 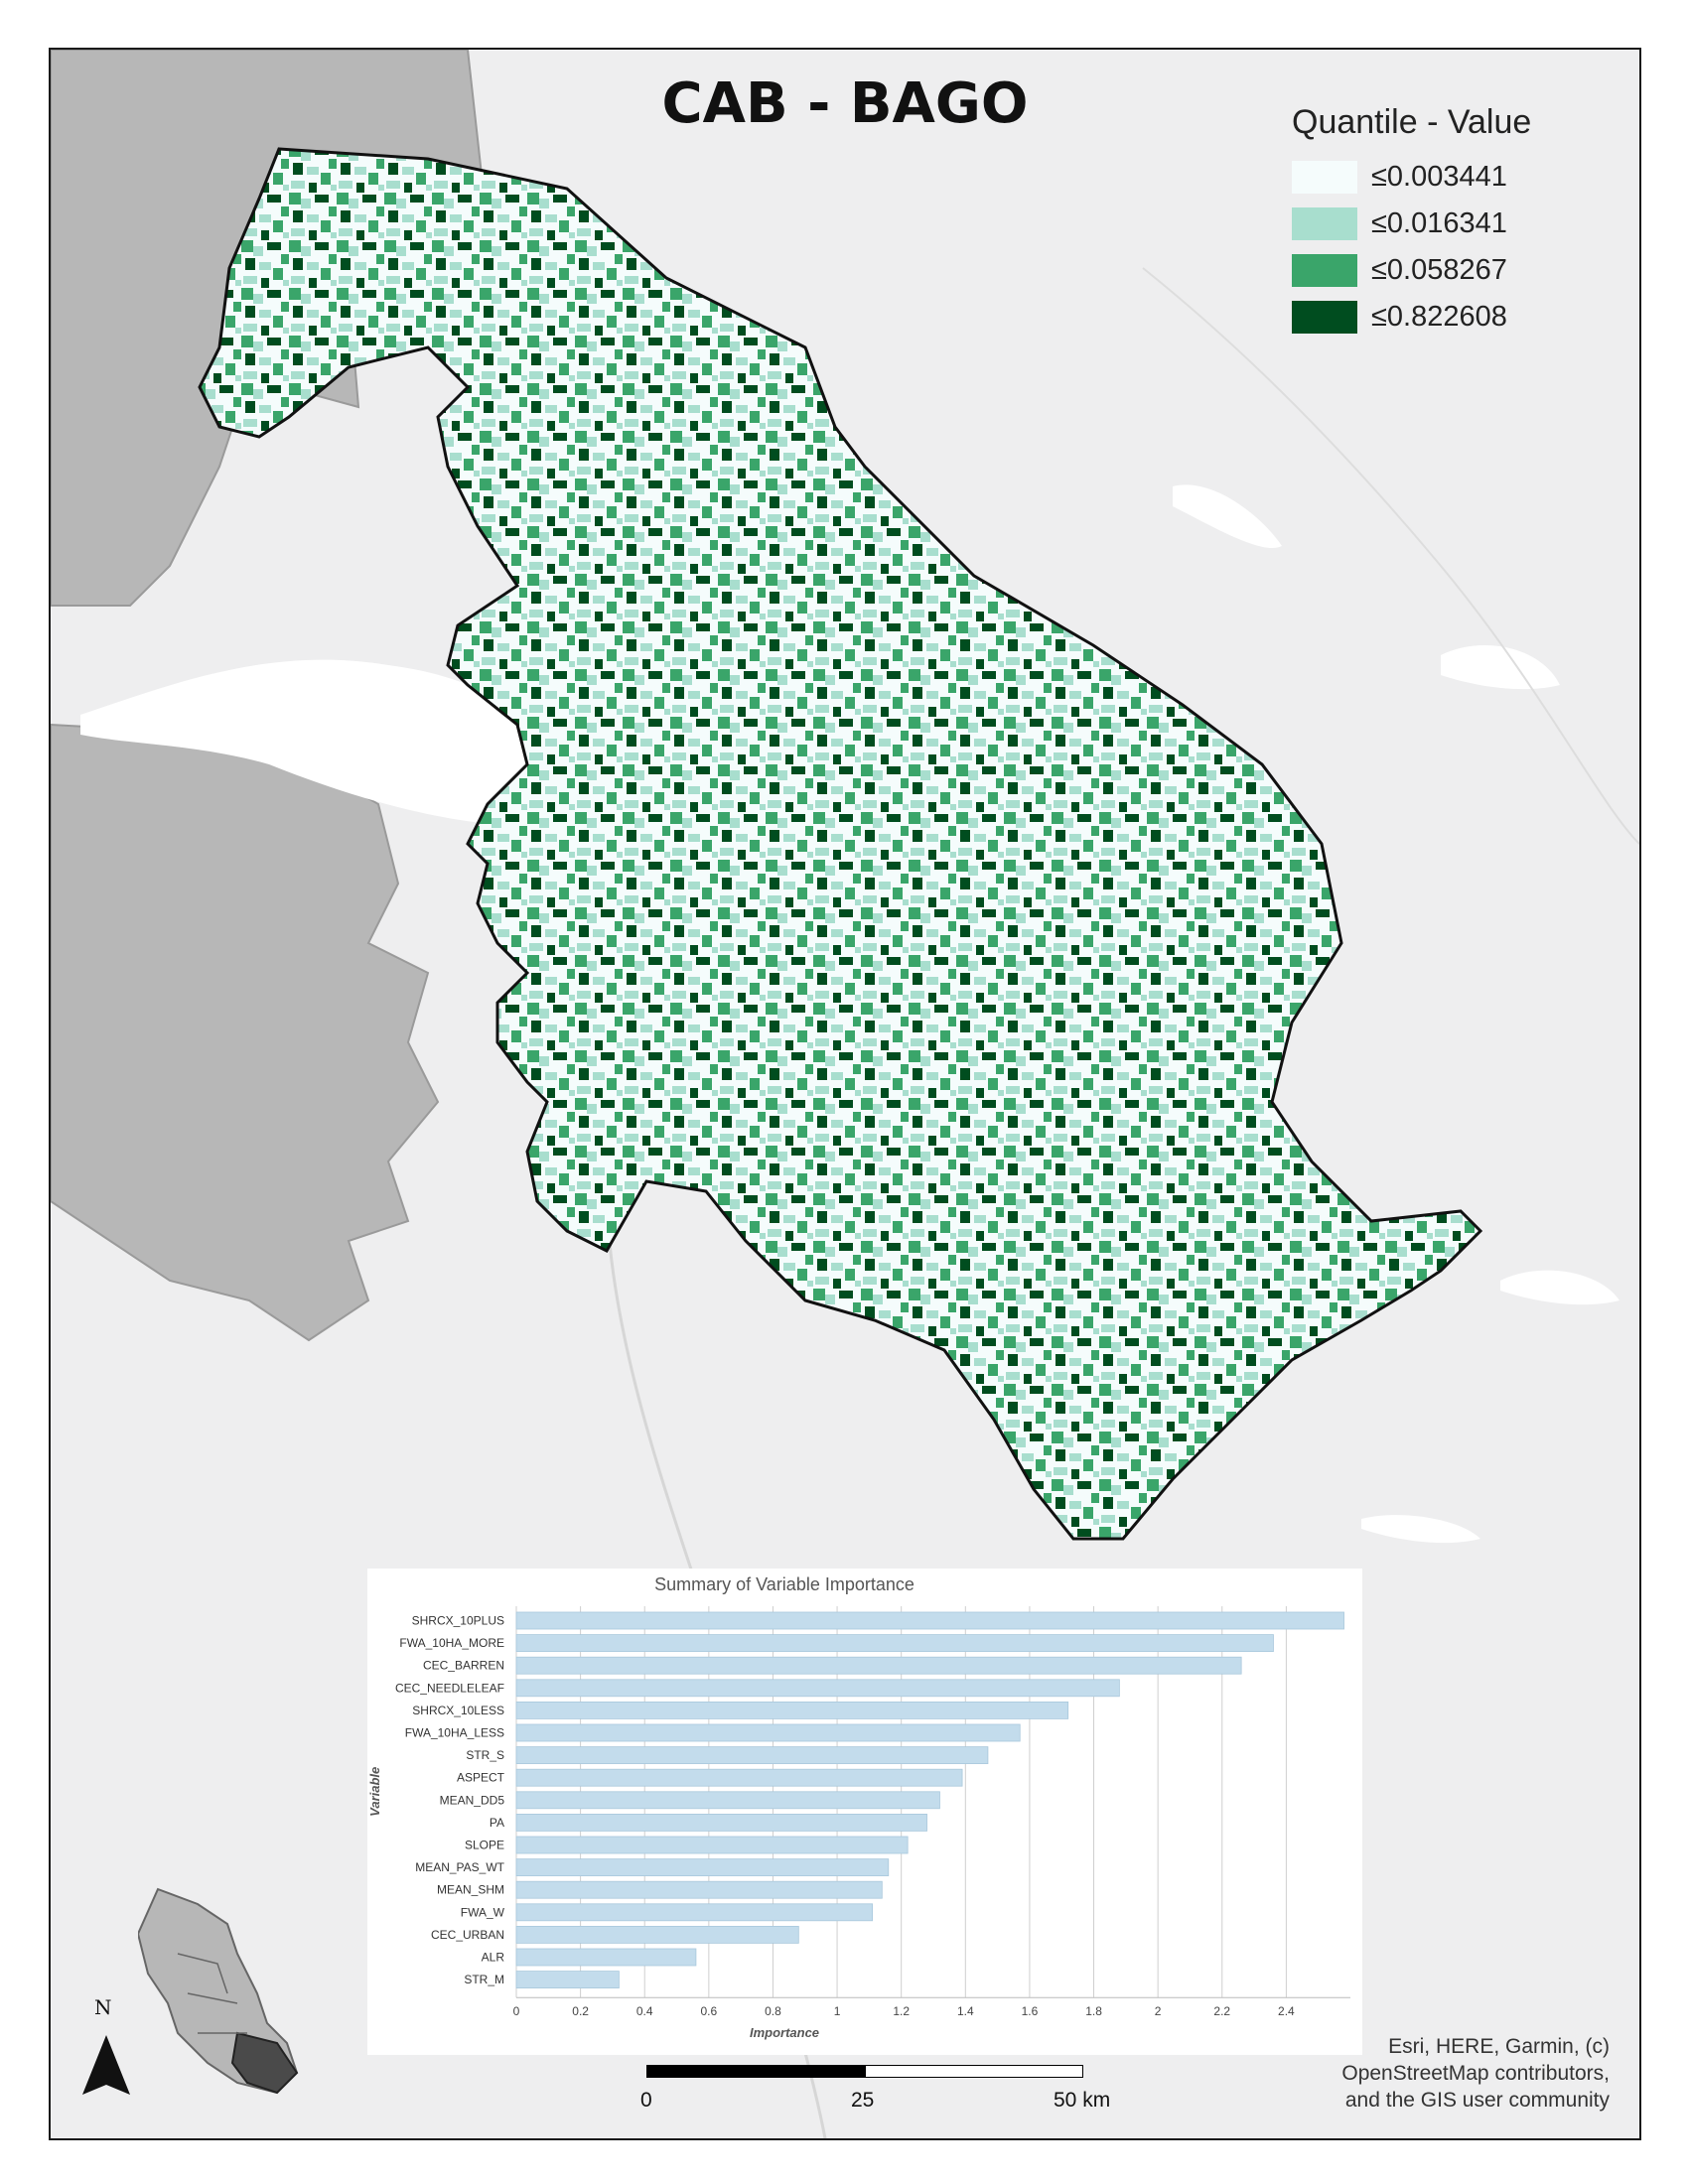 What do you see at coordinates (485, 1755) in the screenshot?
I see `category-label: STR_S` at bounding box center [485, 1755].